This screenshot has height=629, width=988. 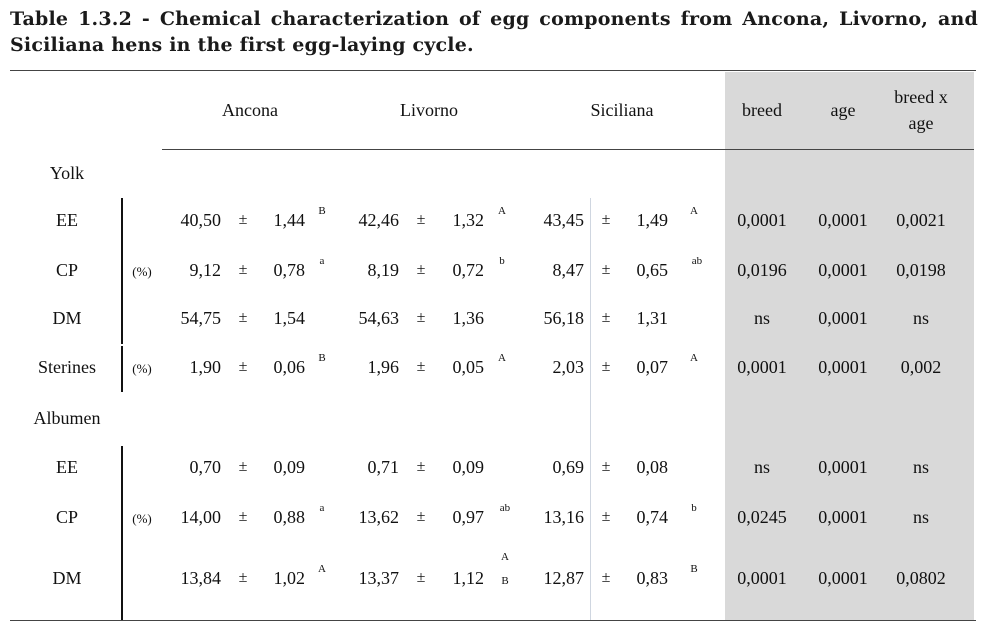 What do you see at coordinates (652, 517) in the screenshot?
I see `siciliana-sd: 0,74` at bounding box center [652, 517].